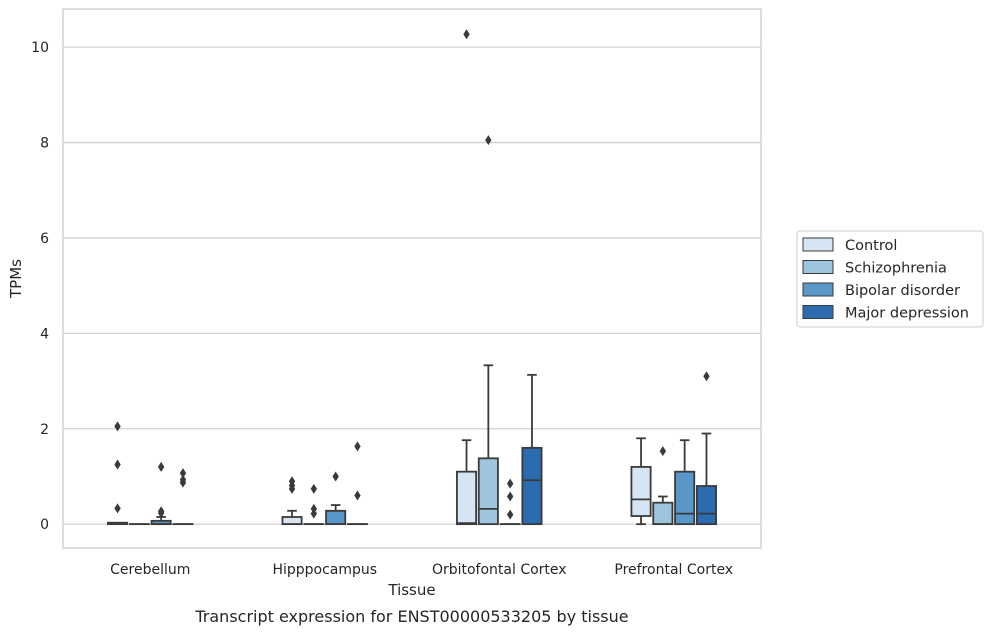  Describe the element at coordinates (44, 144) in the screenshot. I see `y-tick-label: 8` at that location.